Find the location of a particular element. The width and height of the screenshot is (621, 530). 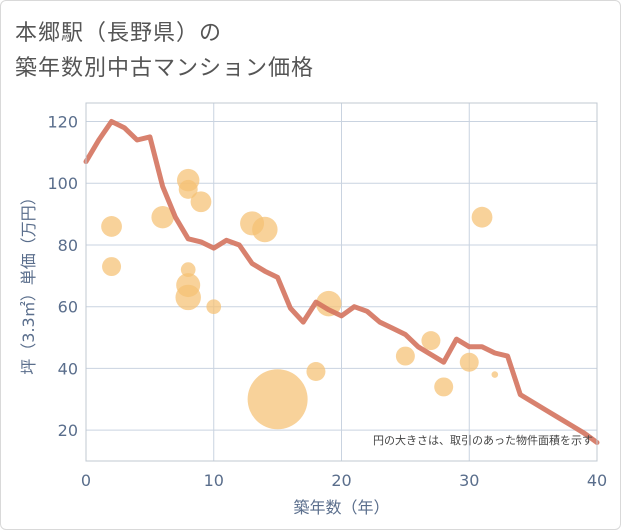

x-axis-ticks: 0 10 20 30 40 is located at coordinates (344, 480).